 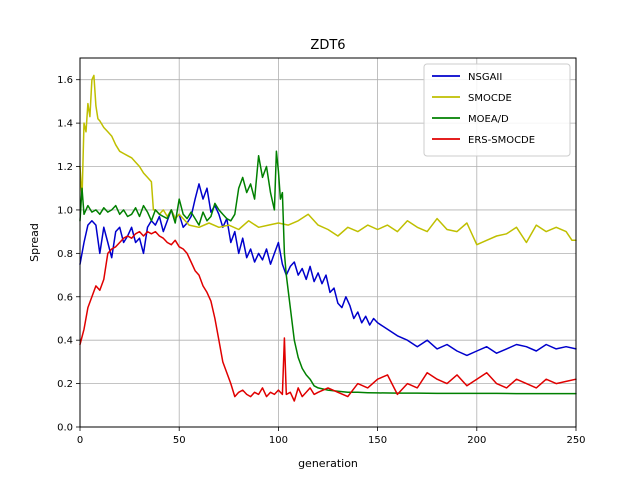 What do you see at coordinates (485, 77) in the screenshot?
I see `legend-label: NSGAII` at bounding box center [485, 77].